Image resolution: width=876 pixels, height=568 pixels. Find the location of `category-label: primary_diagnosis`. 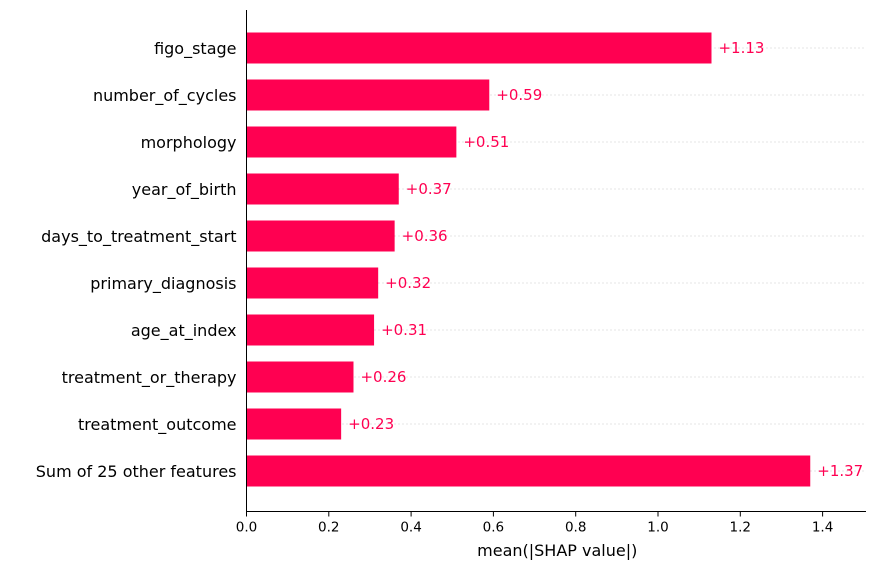

category-label: primary_diagnosis is located at coordinates (163, 284).